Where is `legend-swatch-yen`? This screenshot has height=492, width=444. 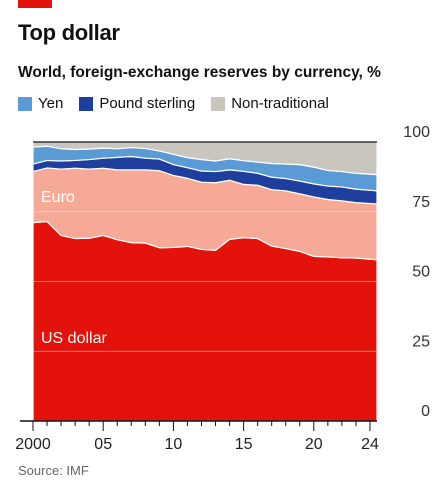 legend-swatch-yen is located at coordinates (25, 103).